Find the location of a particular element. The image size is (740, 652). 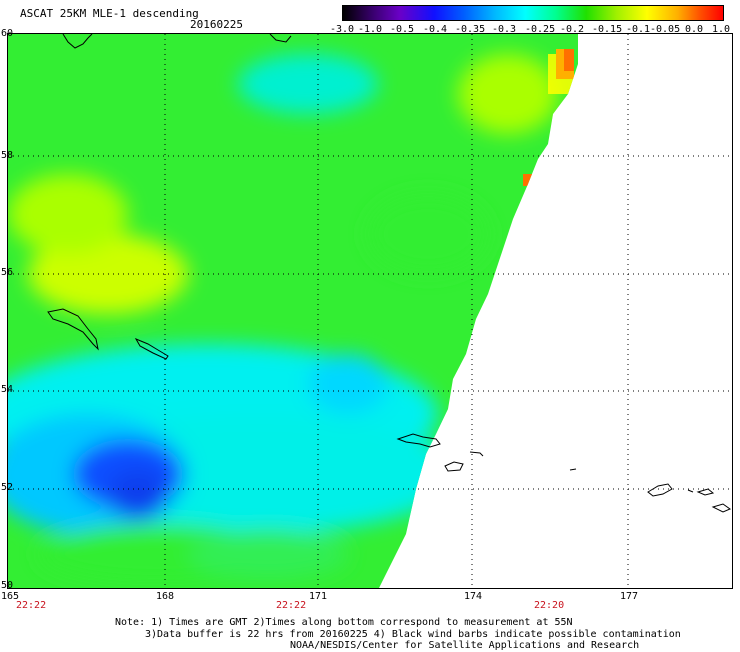

scale-label: 1.0 is located at coordinates (721, 29).